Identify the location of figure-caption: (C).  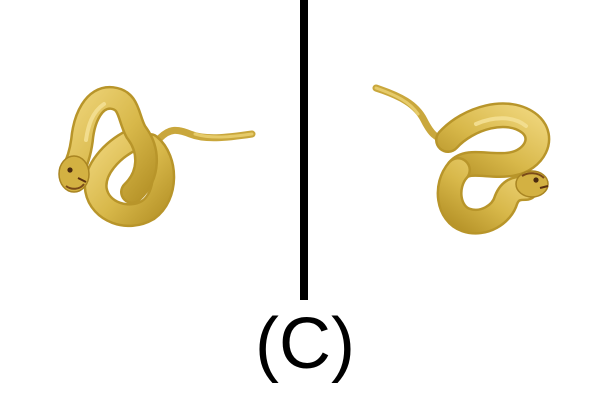
(305, 344).